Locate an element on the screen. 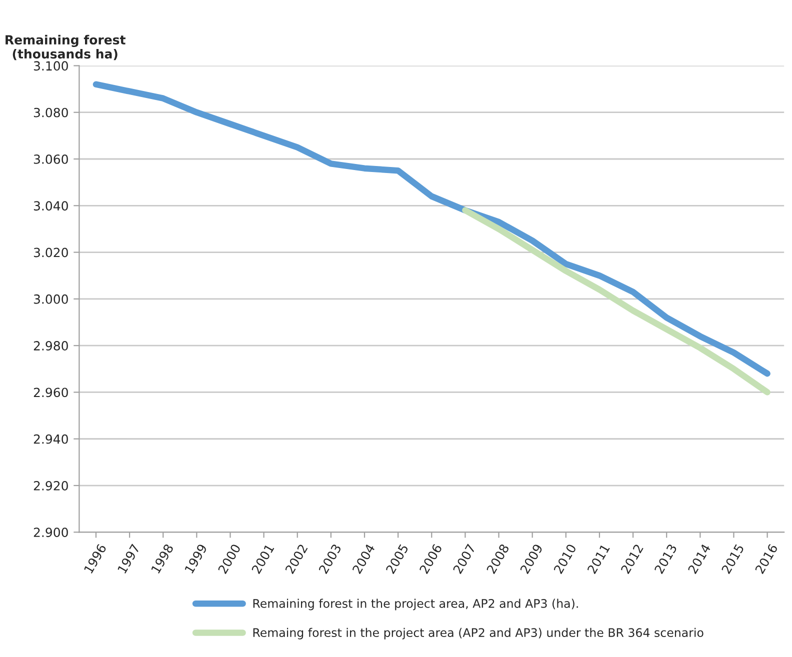  y-tick-label: 2.980 is located at coordinates (51, 346).